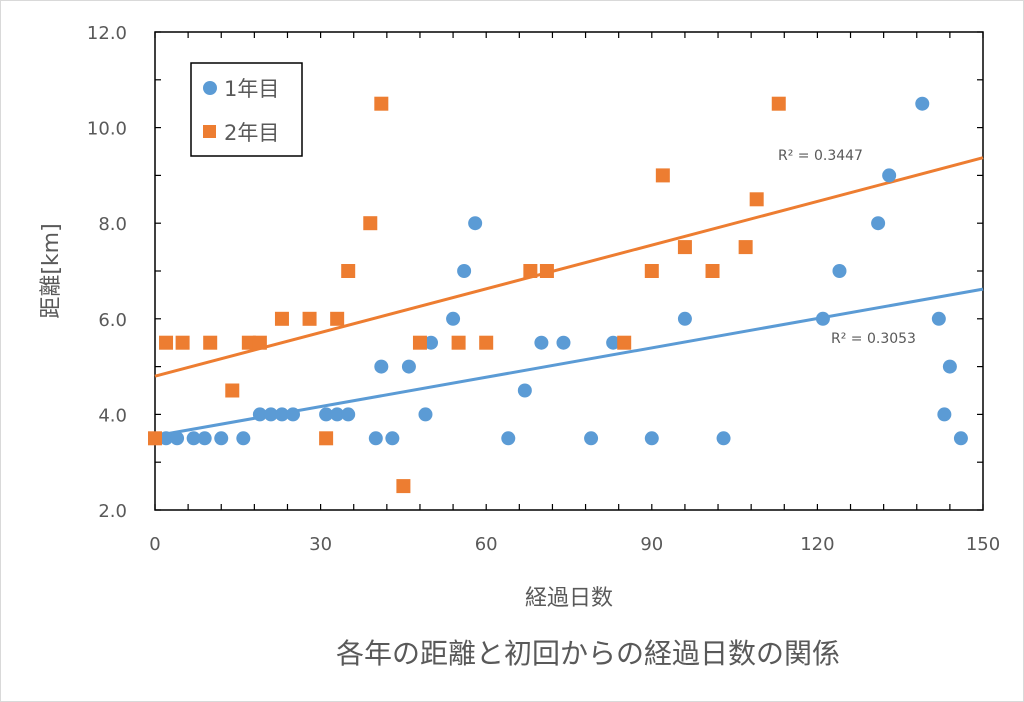 The height and width of the screenshot is (702, 1024). I want to click on x-tick-label: 150, so click(983, 544).